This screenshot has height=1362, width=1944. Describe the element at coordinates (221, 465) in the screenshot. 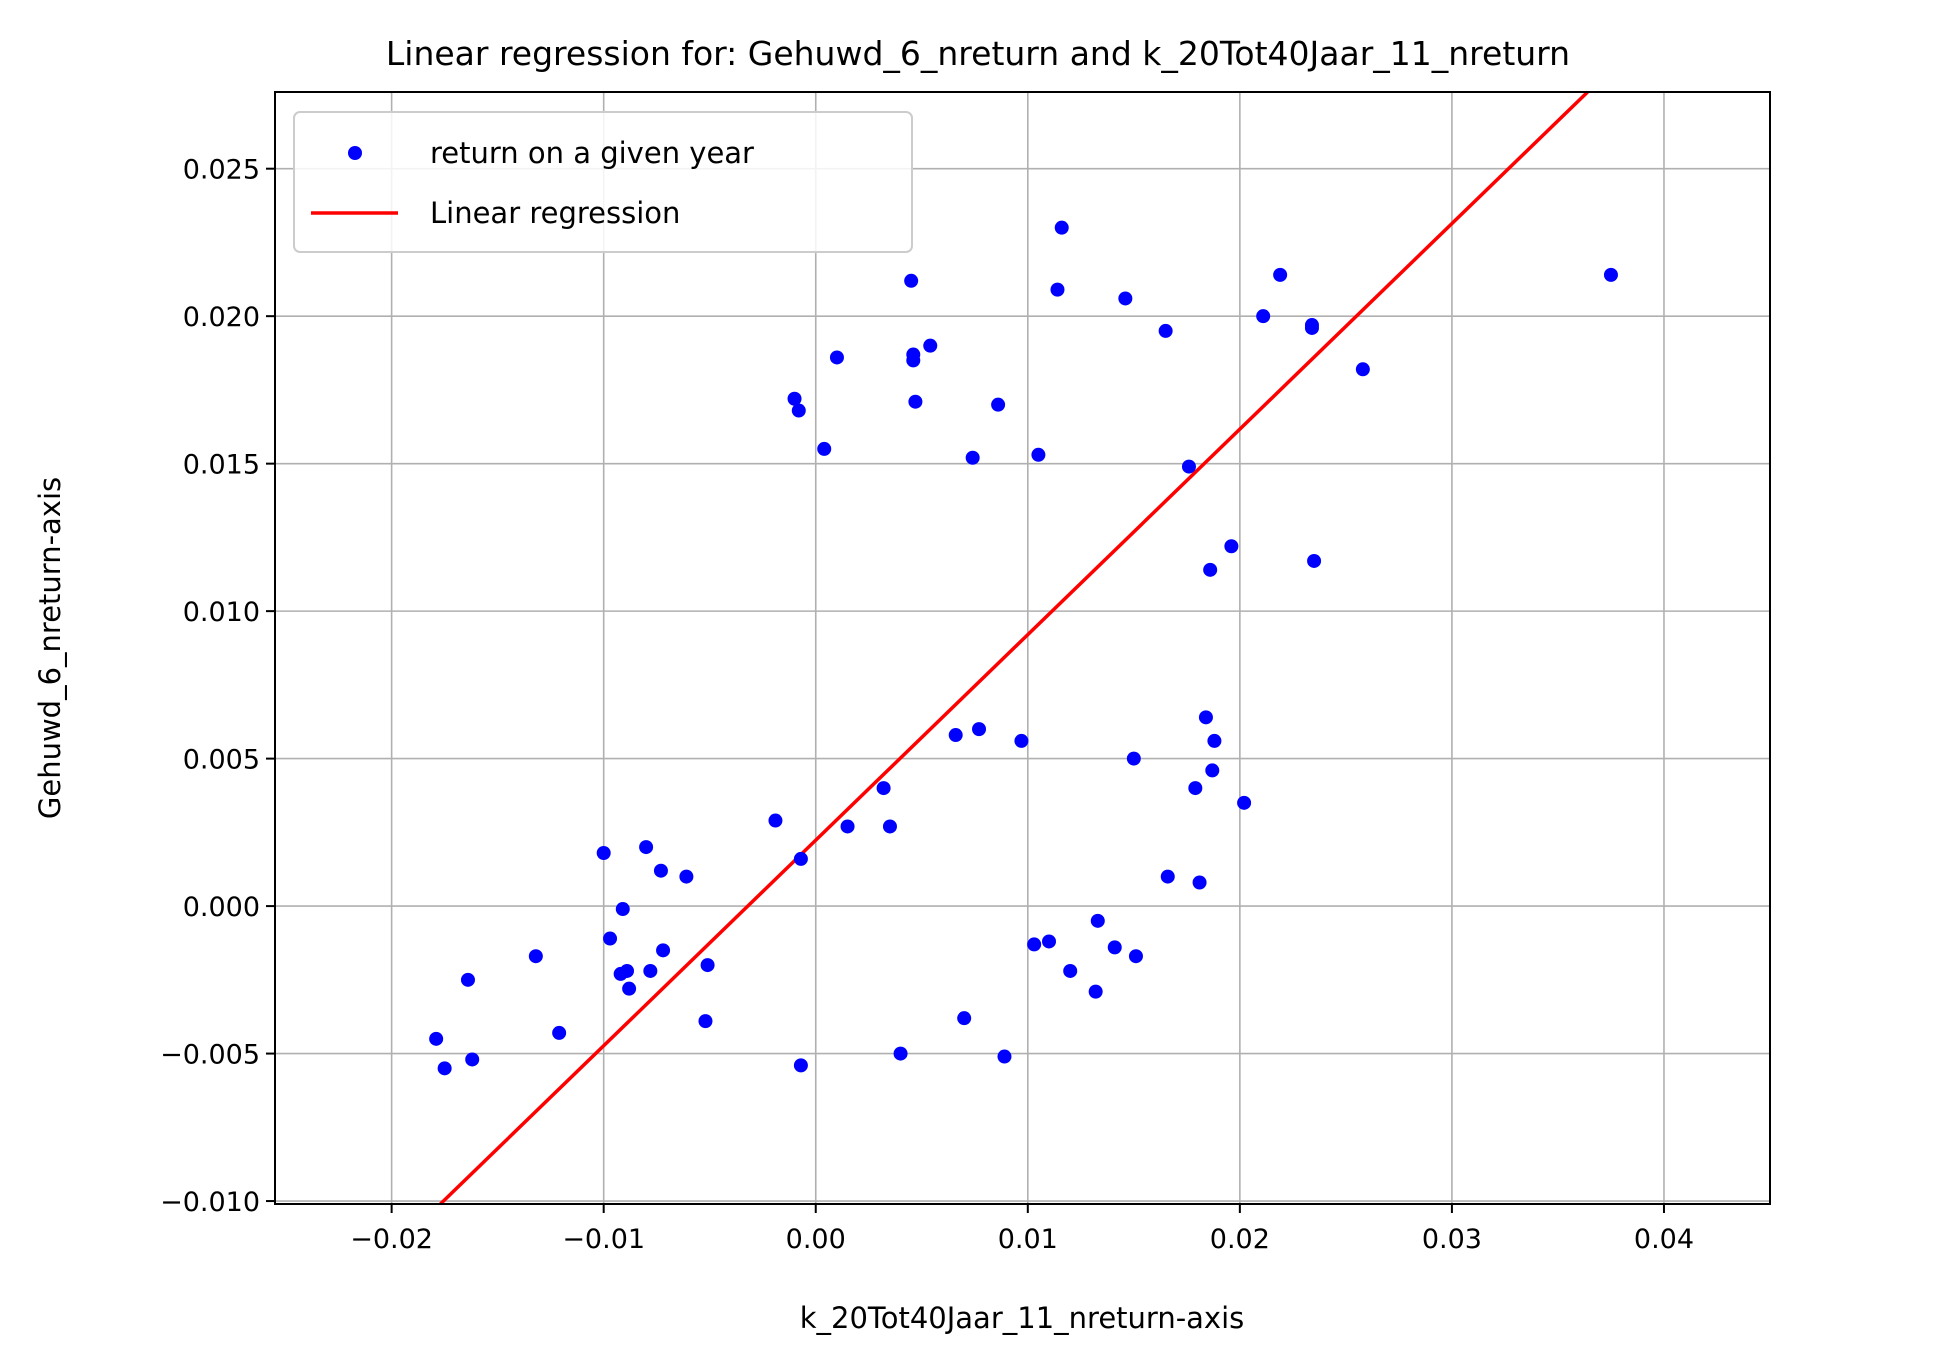

I see `y-tick-label: 0.015` at that location.